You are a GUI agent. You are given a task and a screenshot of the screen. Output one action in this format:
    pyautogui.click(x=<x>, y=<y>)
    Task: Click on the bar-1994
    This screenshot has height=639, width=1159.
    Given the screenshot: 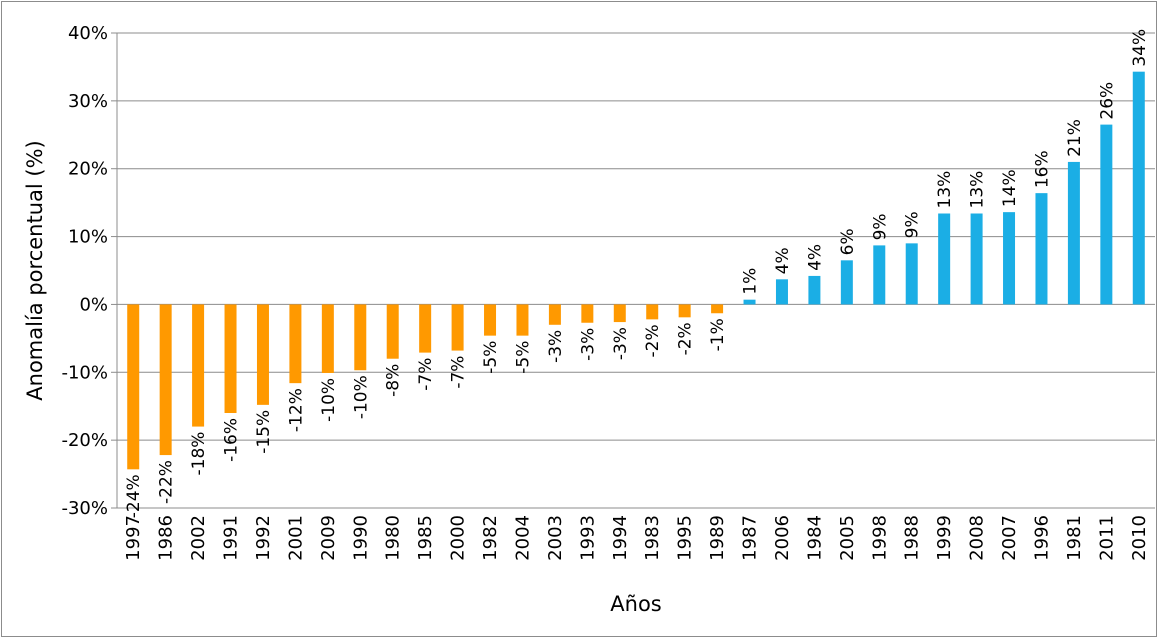 What is the action you would take?
    pyautogui.click(x=619, y=313)
    